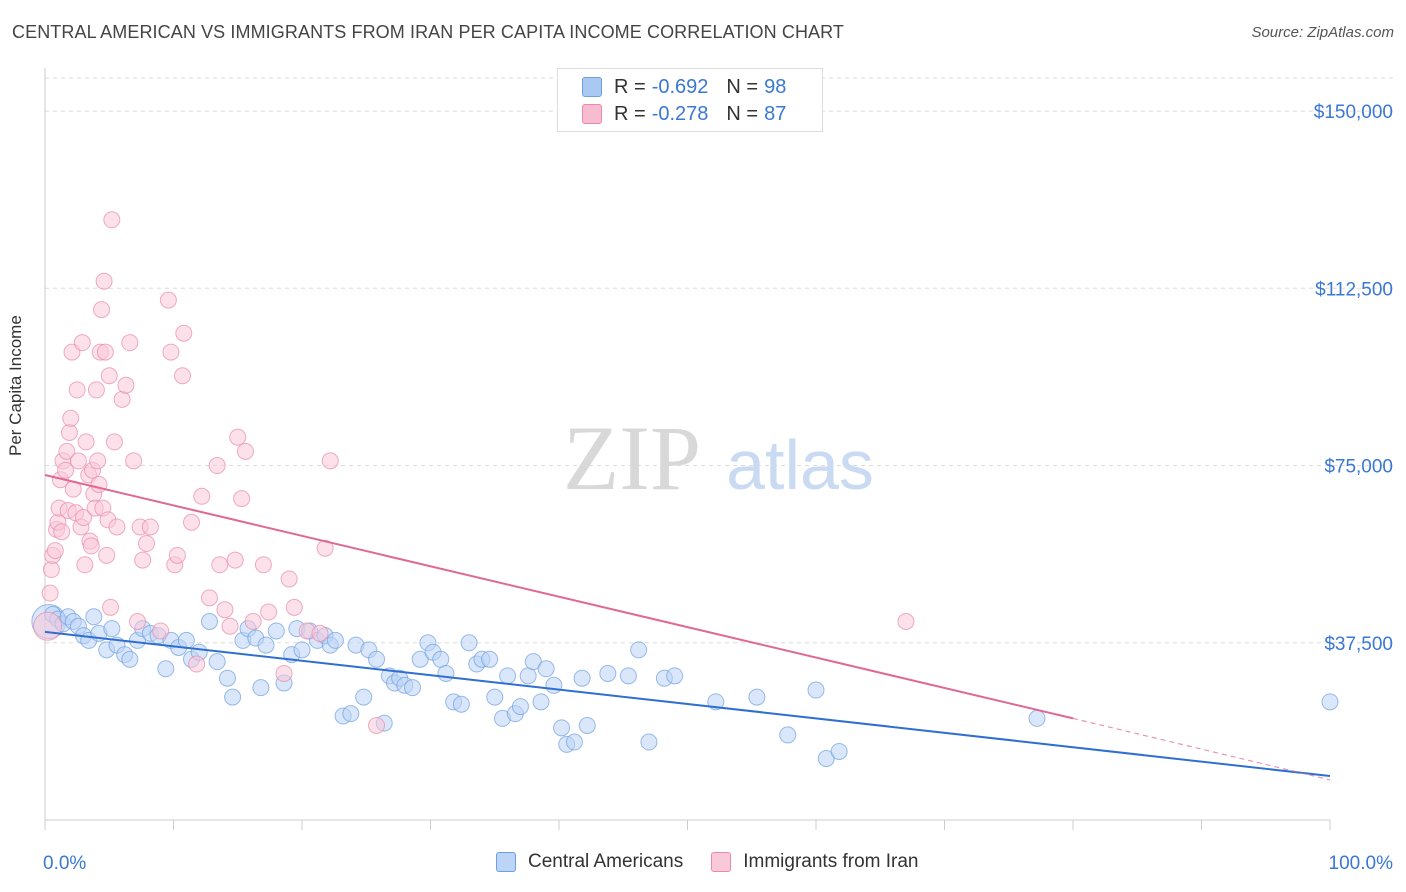 The height and width of the screenshot is (892, 1406). I want to click on y-tick-label: $112,500, so click(1354, 289).